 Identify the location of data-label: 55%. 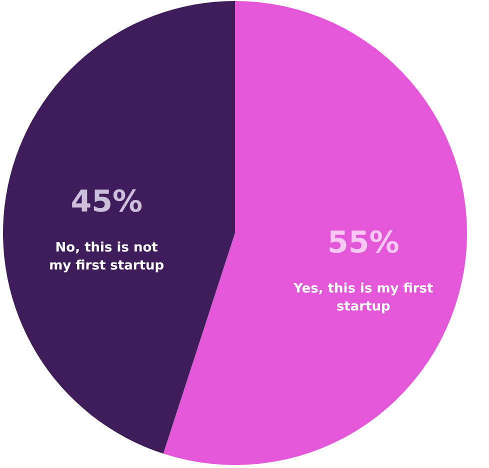
(363, 242).